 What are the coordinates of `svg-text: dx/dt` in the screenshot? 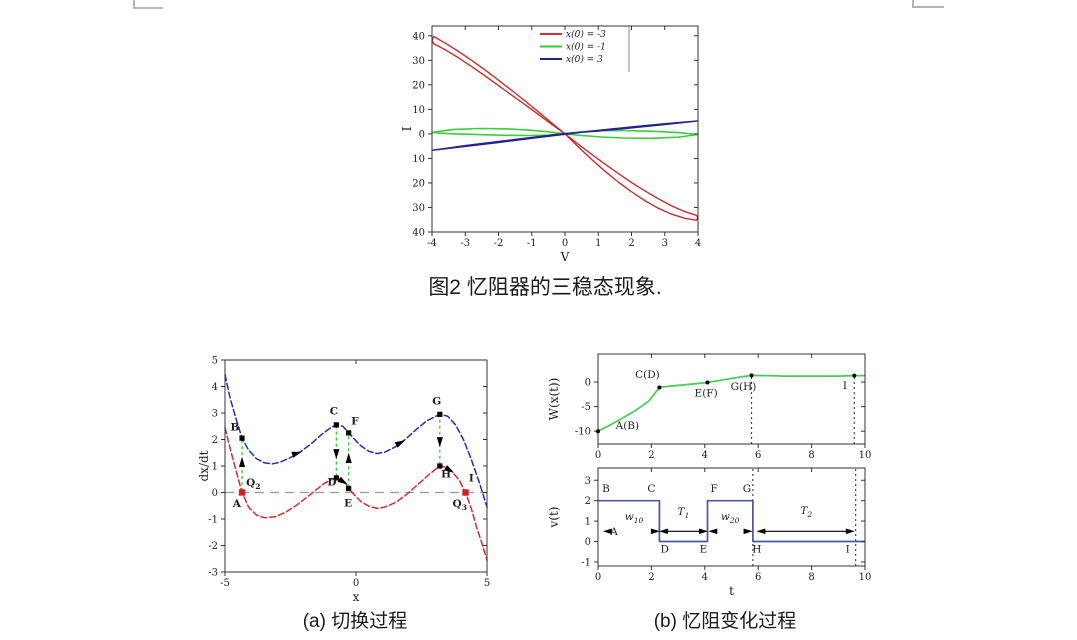 It's located at (204, 465).